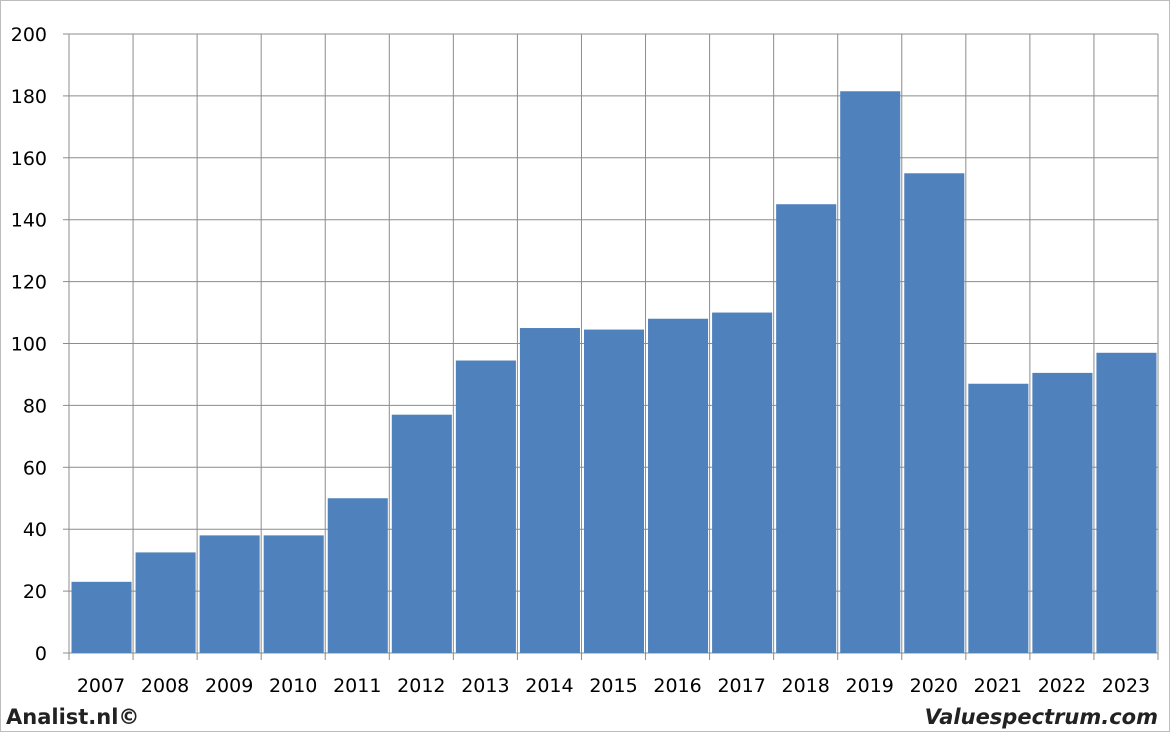 This screenshot has height=734, width=1172. What do you see at coordinates (741, 686) in the screenshot?
I see `x-tick-label: 2017` at bounding box center [741, 686].